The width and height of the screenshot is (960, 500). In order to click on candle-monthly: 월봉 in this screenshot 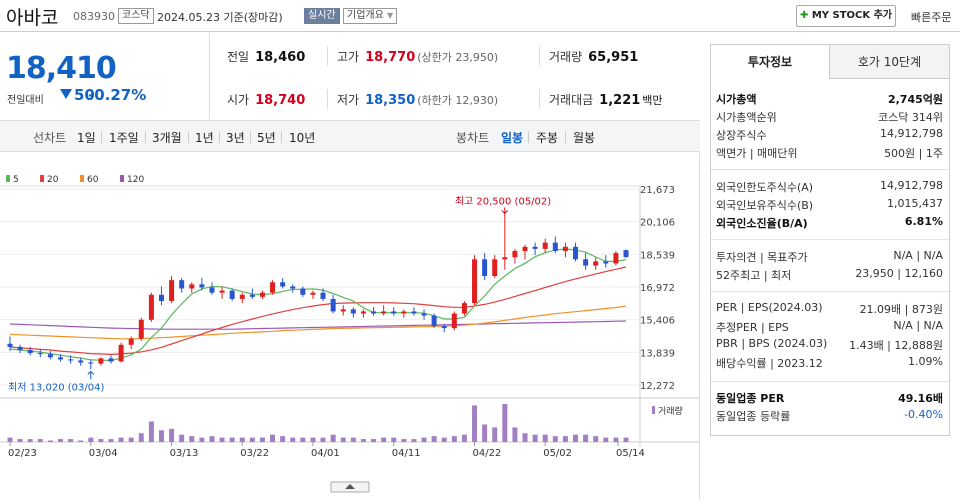, I will do `click(584, 138)`.